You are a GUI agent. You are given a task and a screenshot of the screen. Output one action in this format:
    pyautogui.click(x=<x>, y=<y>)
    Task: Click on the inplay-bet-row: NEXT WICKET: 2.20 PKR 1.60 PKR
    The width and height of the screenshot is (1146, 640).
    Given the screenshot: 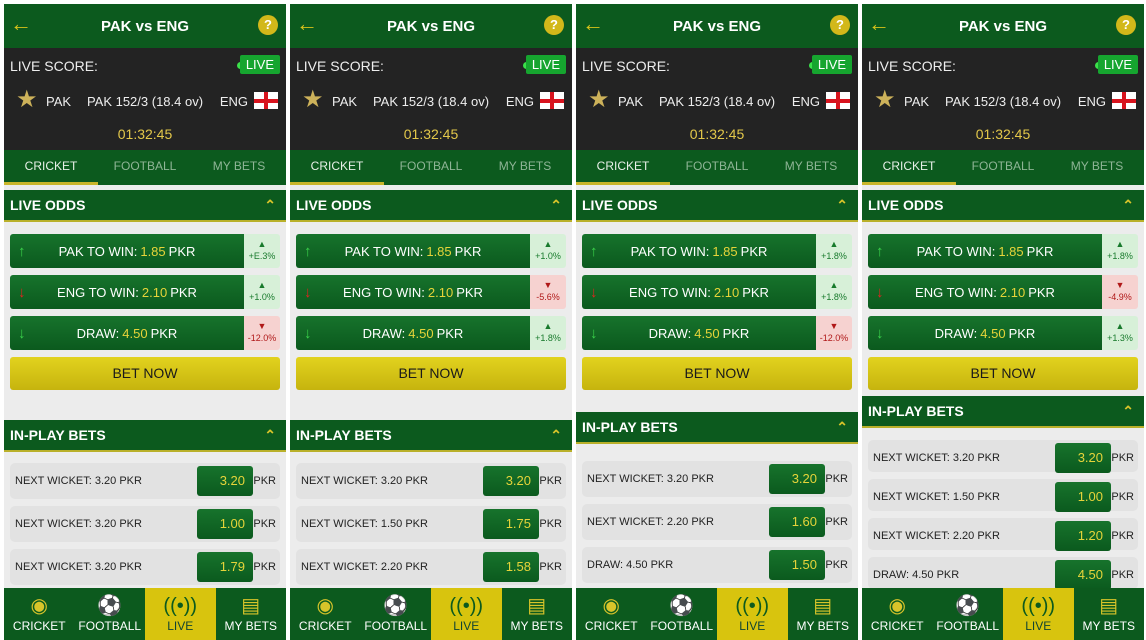 What is the action you would take?
    pyautogui.click(x=717, y=522)
    